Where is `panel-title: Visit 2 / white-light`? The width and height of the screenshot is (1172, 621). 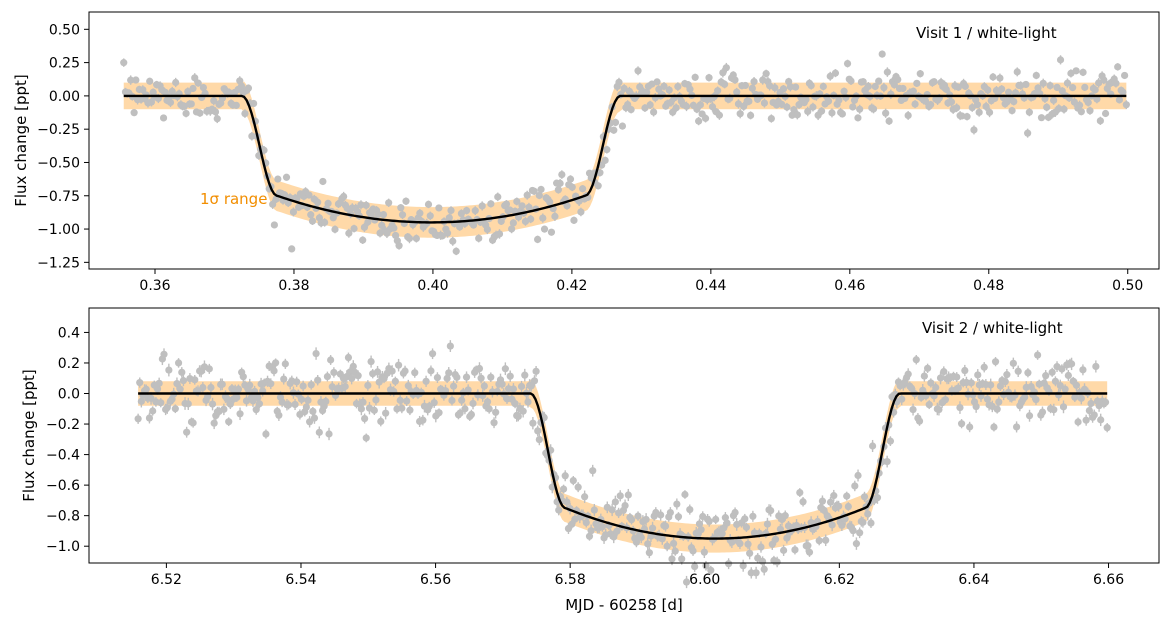
panel-title: Visit 2 / white-light is located at coordinates (992, 328).